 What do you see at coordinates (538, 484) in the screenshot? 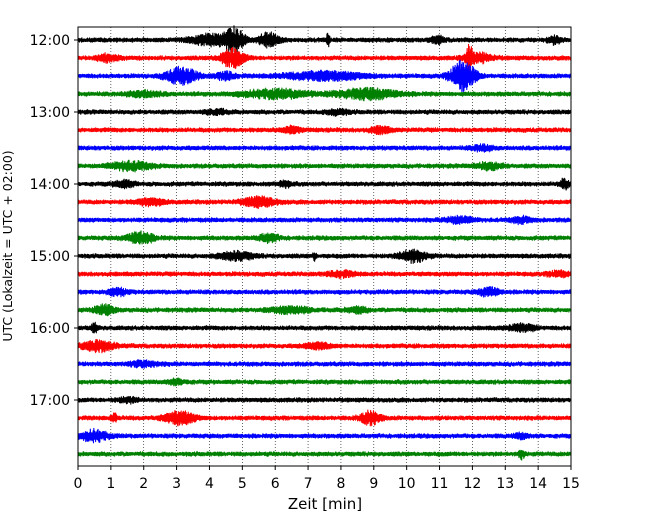
I see `x-tick-label-14: 14` at bounding box center [538, 484].